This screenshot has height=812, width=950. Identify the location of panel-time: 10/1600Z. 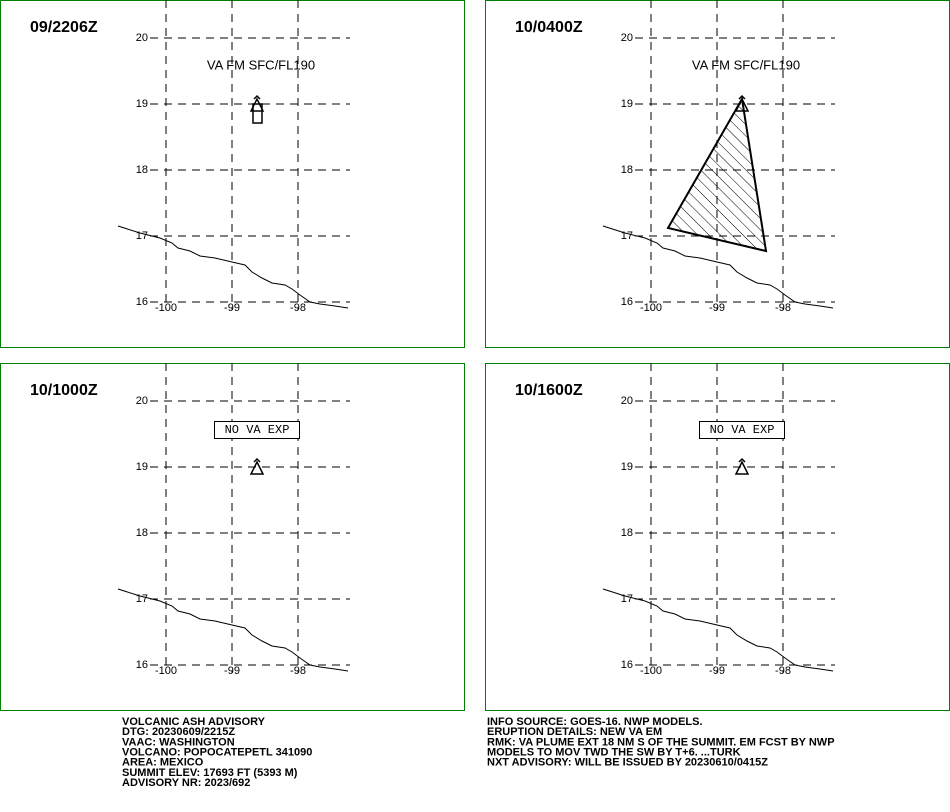
(549, 390).